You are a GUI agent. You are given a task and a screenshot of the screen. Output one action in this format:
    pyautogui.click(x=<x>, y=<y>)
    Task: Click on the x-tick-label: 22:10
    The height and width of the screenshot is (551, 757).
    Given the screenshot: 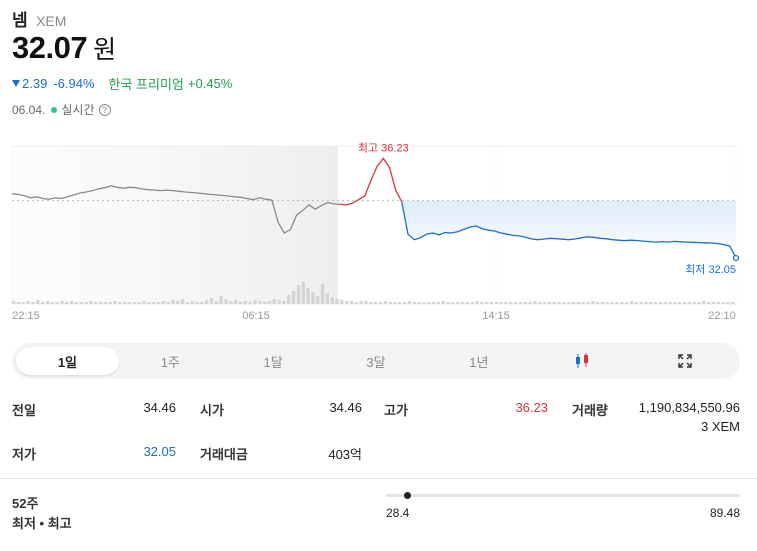 What is the action you would take?
    pyautogui.click(x=722, y=316)
    